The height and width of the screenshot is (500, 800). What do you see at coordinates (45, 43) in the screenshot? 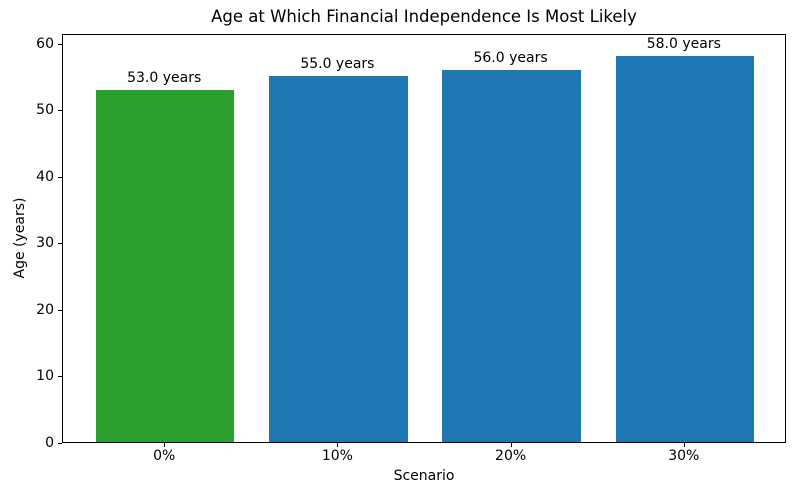
I see `y-tick-label: 60` at bounding box center [45, 43].